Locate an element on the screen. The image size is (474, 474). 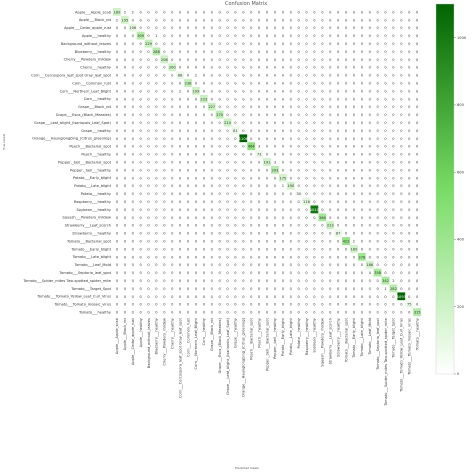
y-tick-label: Strawberry___healthy is located at coordinates (92, 233).